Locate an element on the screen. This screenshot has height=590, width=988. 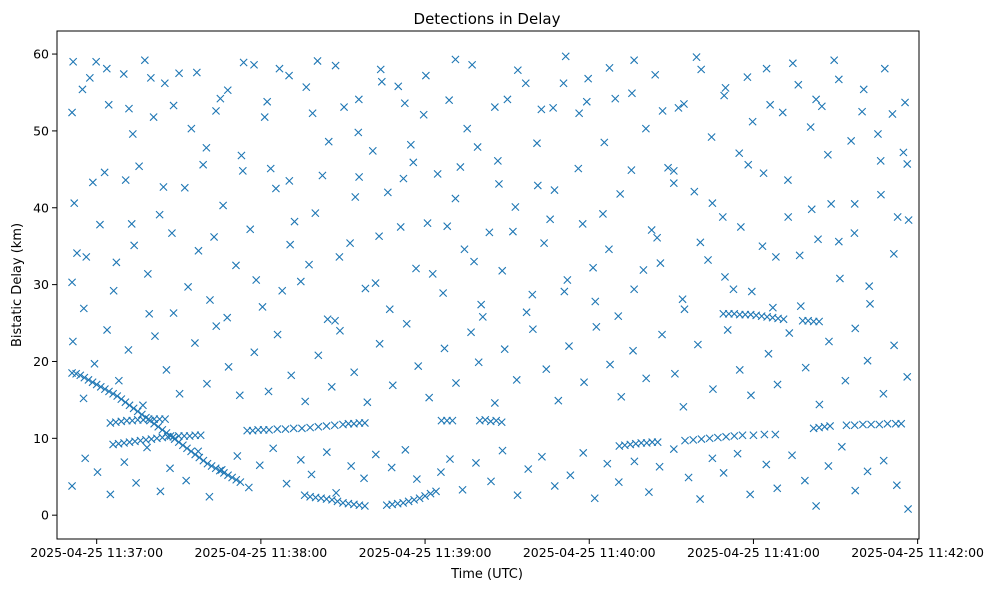
y-tick-label: 0 is located at coordinates (45, 515).